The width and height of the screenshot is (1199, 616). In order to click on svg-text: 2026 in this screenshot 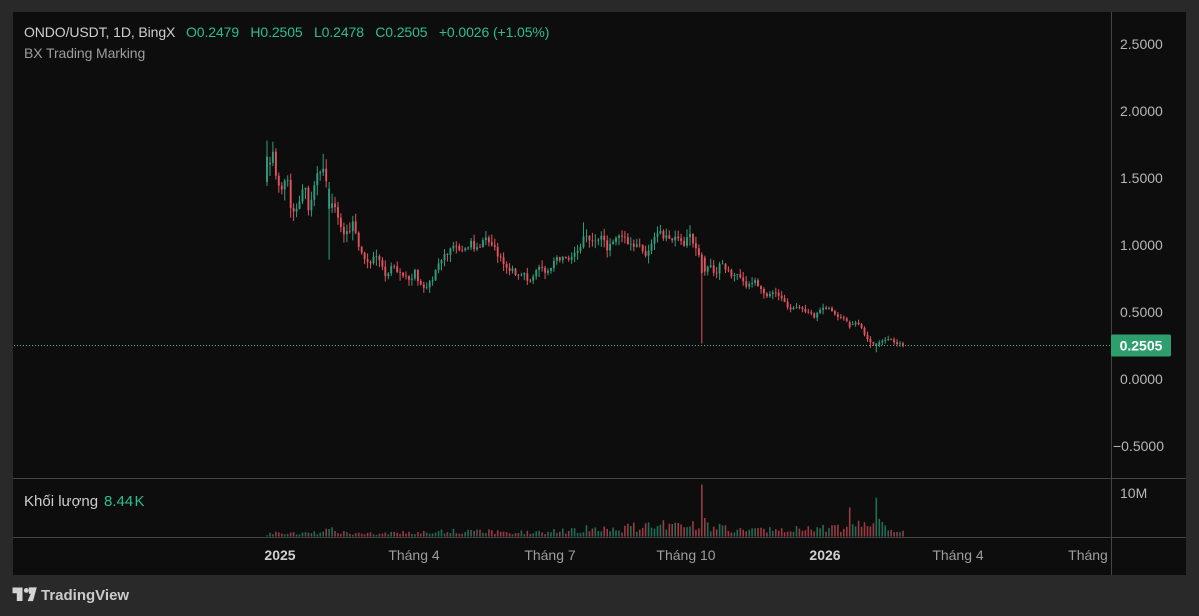, I will do `click(824, 555)`.